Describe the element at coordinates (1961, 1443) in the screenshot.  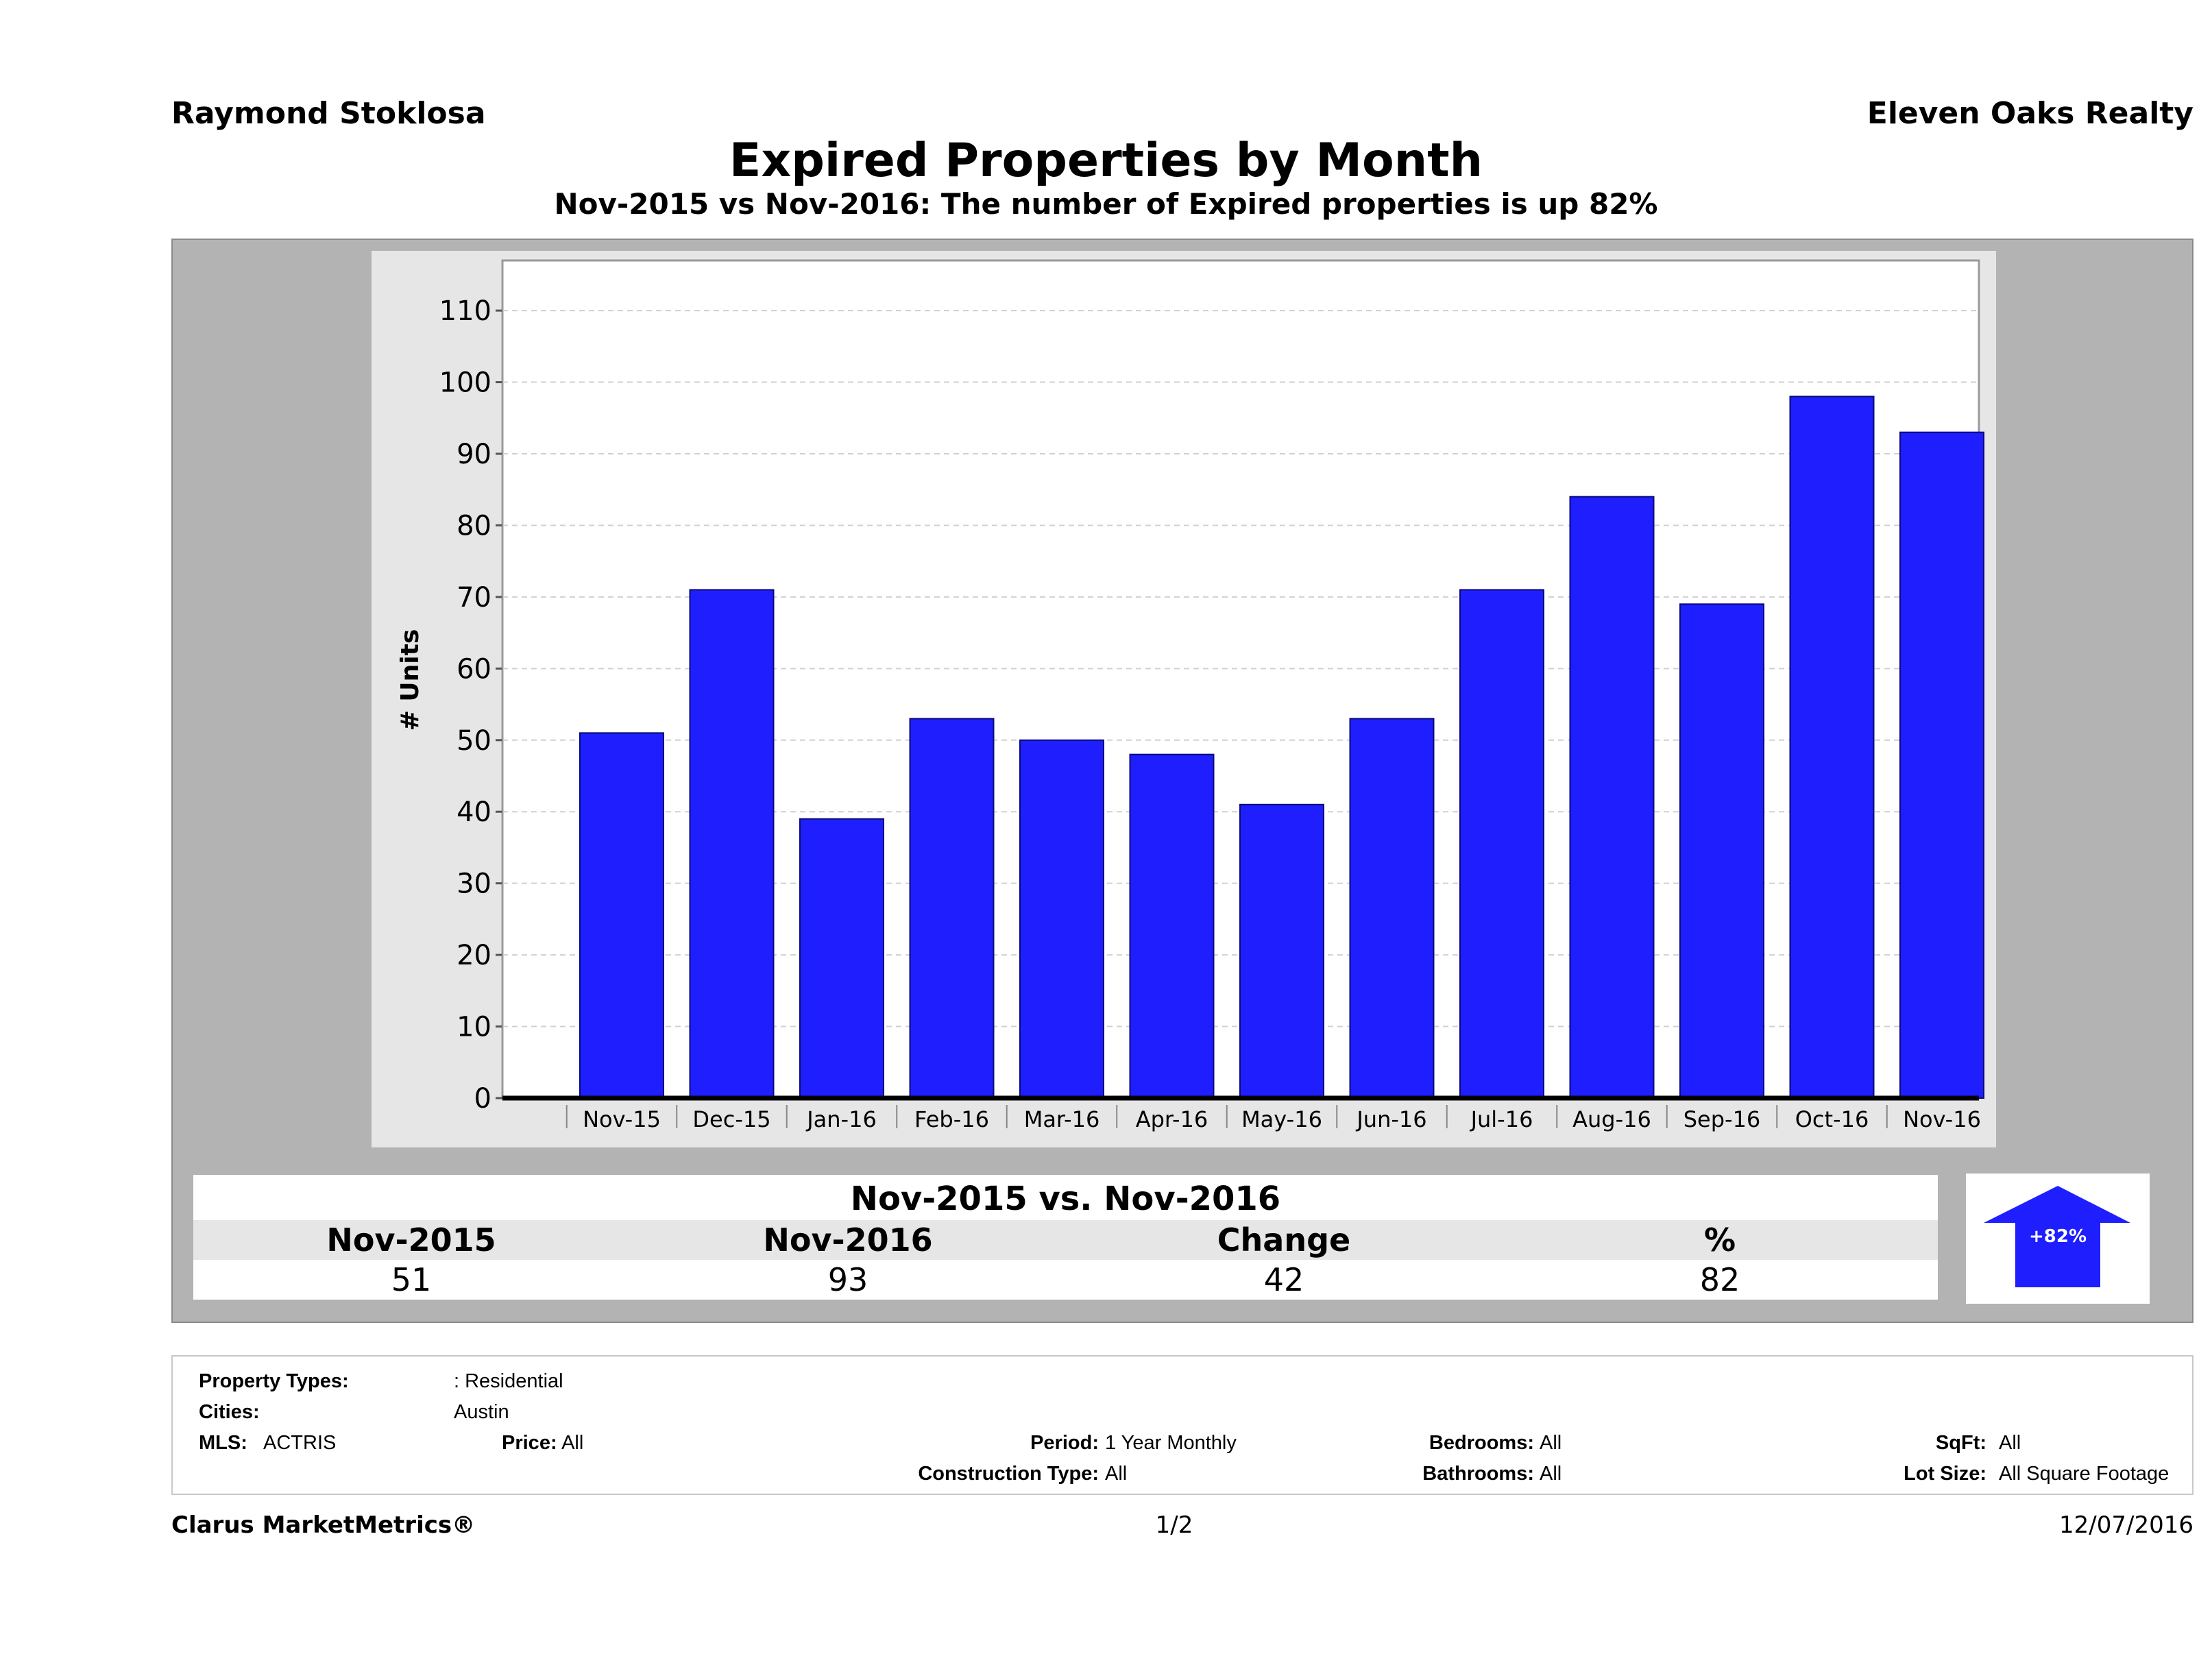
I see `sqft-label: SqFt:` at that location.